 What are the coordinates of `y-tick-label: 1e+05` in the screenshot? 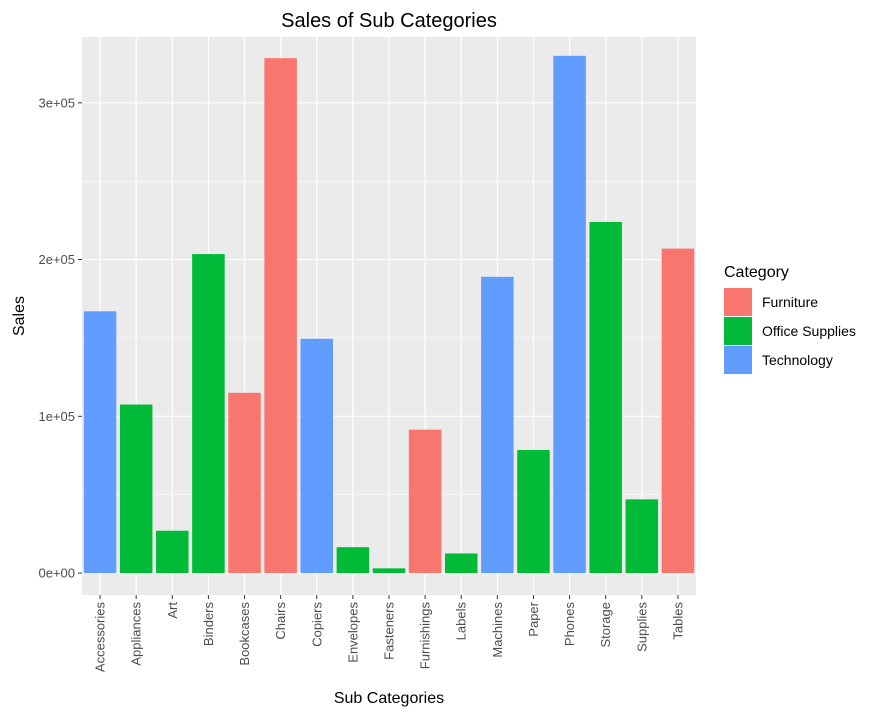 It's located at (56, 416).